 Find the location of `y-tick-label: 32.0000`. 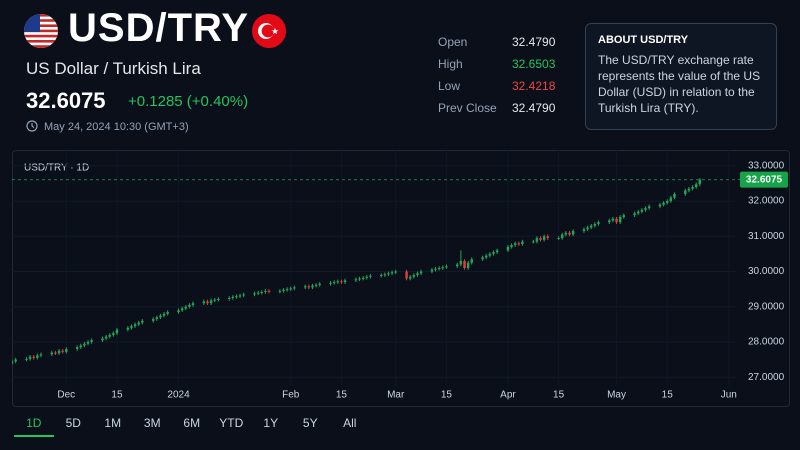

y-tick-label: 32.0000 is located at coordinates (766, 201).